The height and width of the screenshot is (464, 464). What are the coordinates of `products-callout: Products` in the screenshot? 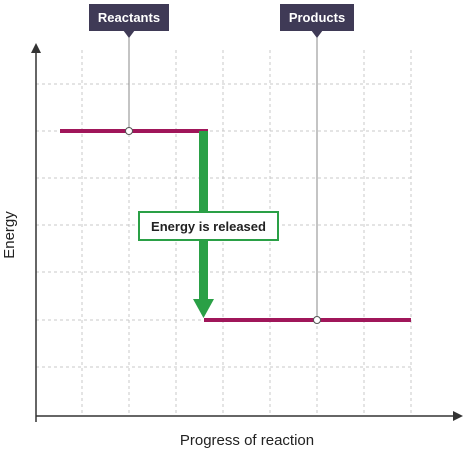 It's located at (317, 21).